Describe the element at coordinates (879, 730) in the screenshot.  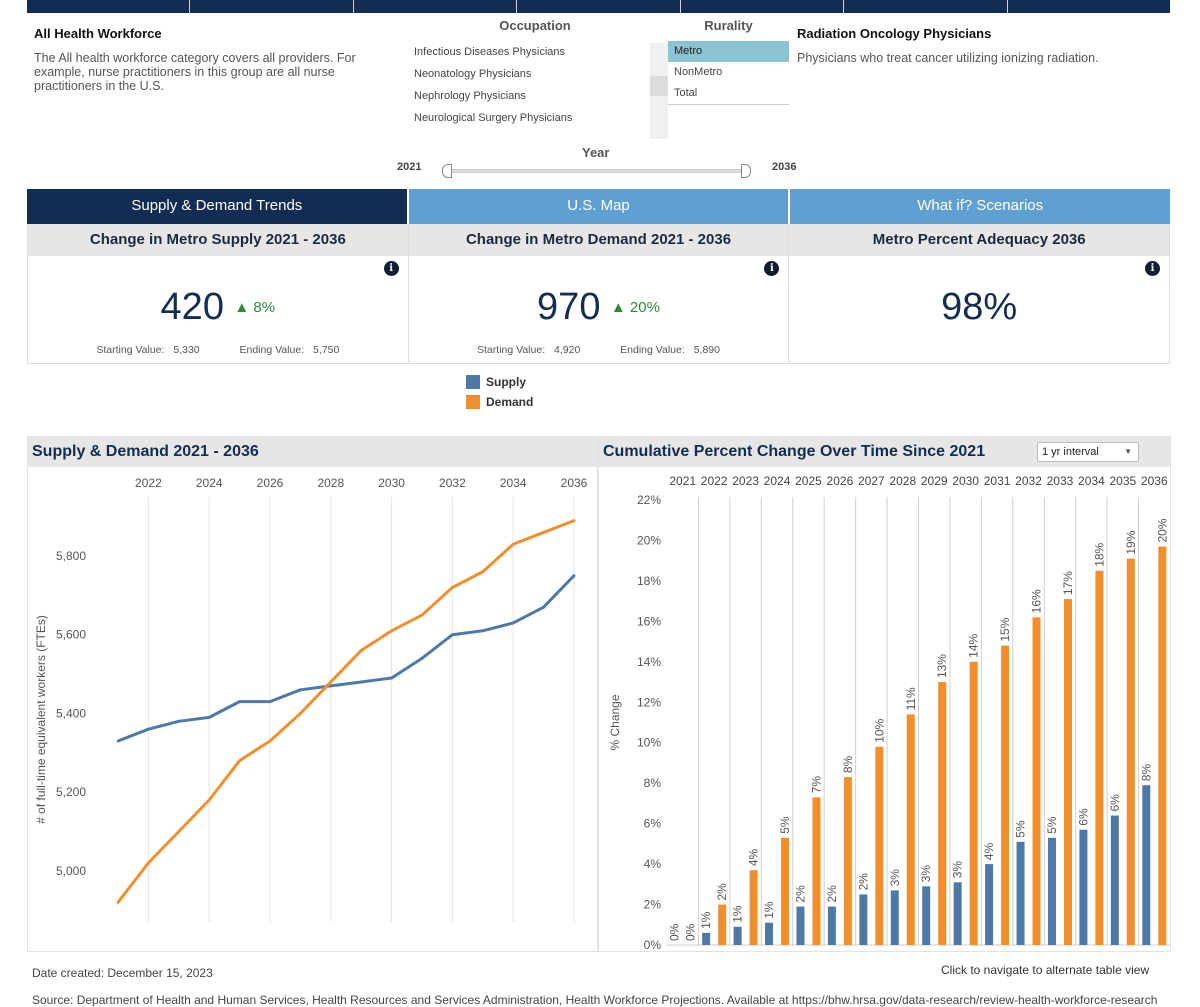
I see `bar-label-demand: 10%` at that location.